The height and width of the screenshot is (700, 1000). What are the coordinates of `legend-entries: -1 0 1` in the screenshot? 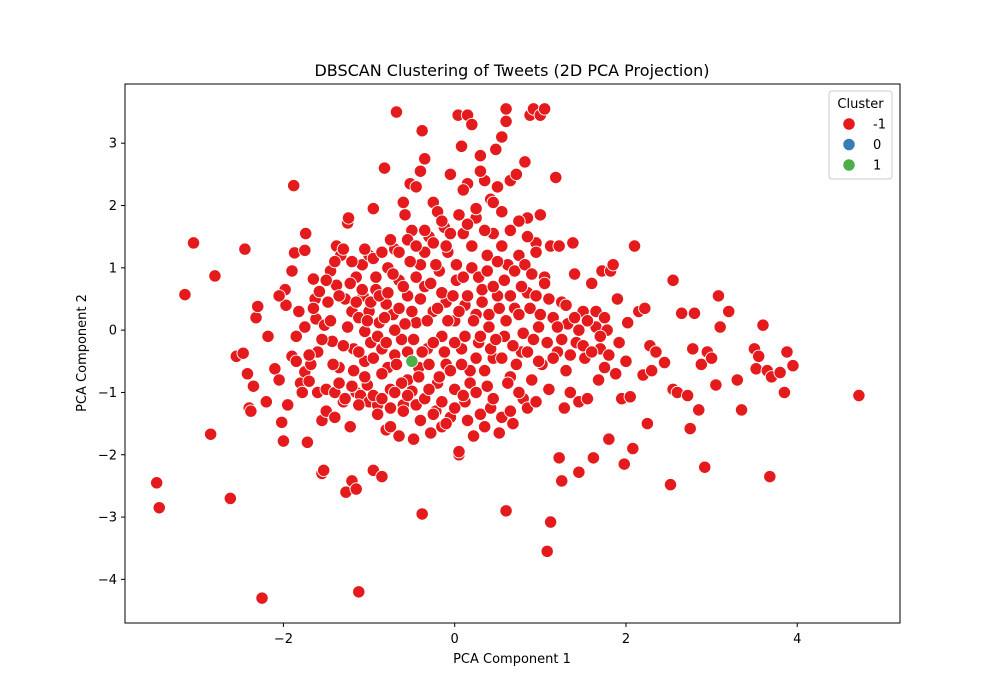 It's located at (864, 145).